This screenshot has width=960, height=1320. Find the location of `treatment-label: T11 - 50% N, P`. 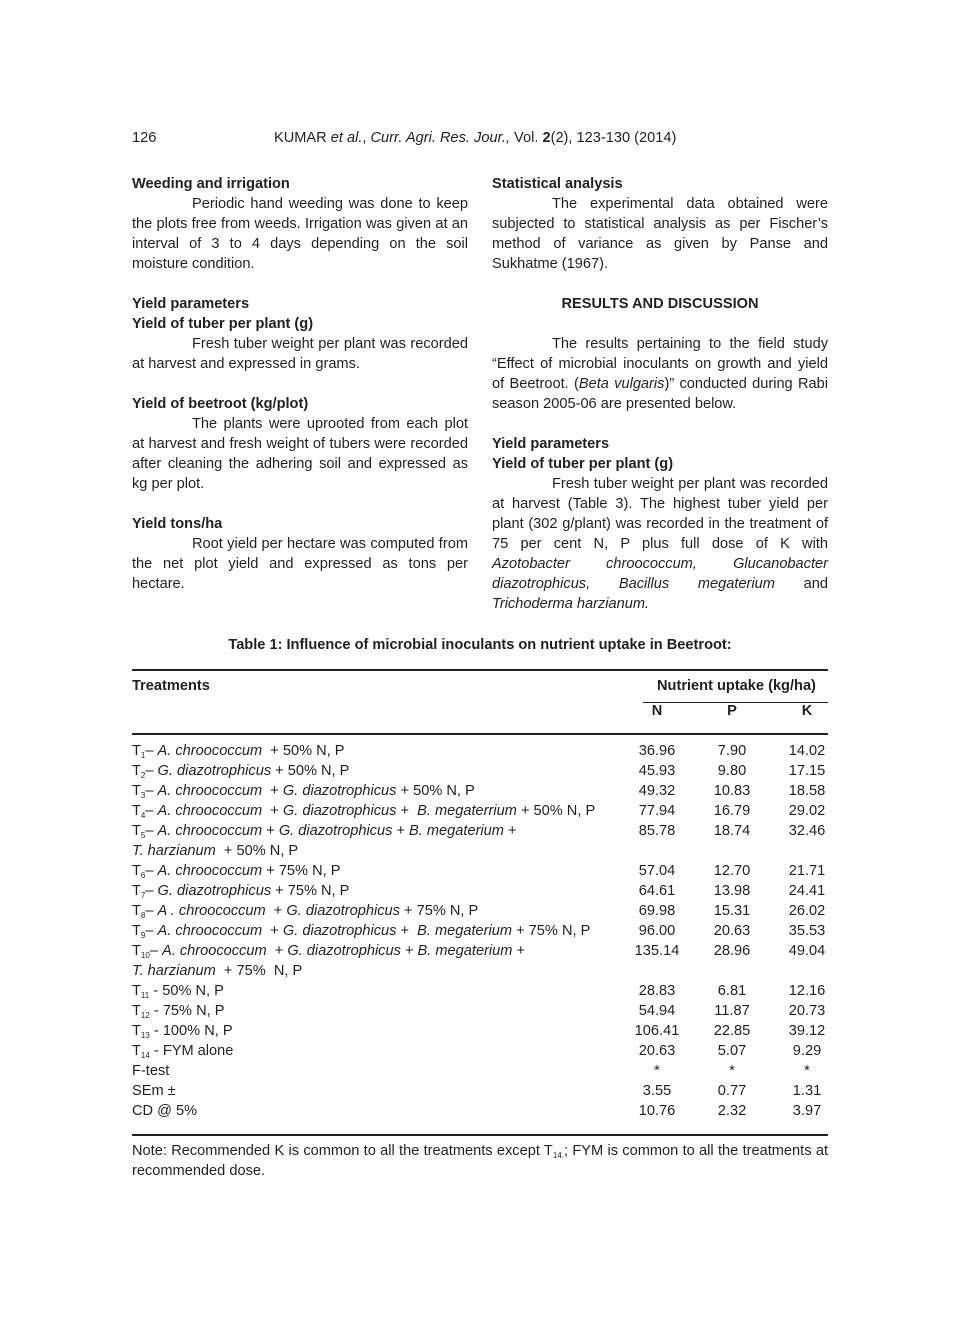

treatment-label: T11 - 50% N, P is located at coordinates (178, 991).